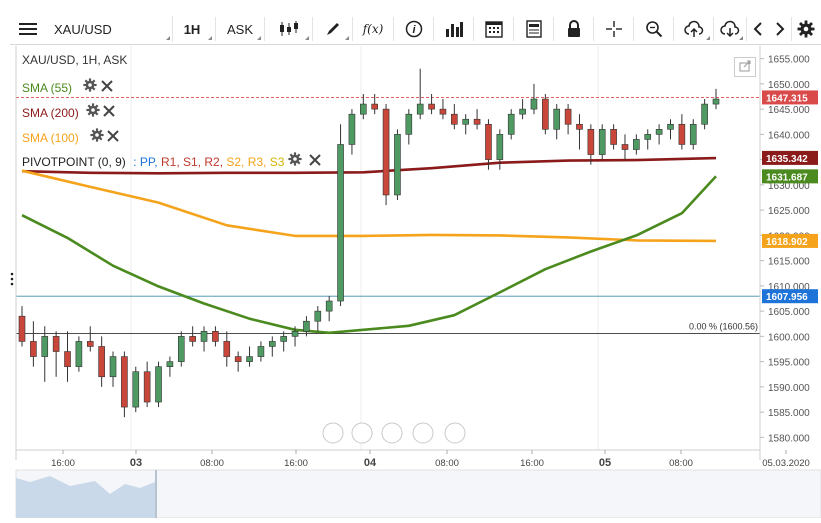  Describe the element at coordinates (654, 29) in the screenshot. I see `zoom-button` at that location.